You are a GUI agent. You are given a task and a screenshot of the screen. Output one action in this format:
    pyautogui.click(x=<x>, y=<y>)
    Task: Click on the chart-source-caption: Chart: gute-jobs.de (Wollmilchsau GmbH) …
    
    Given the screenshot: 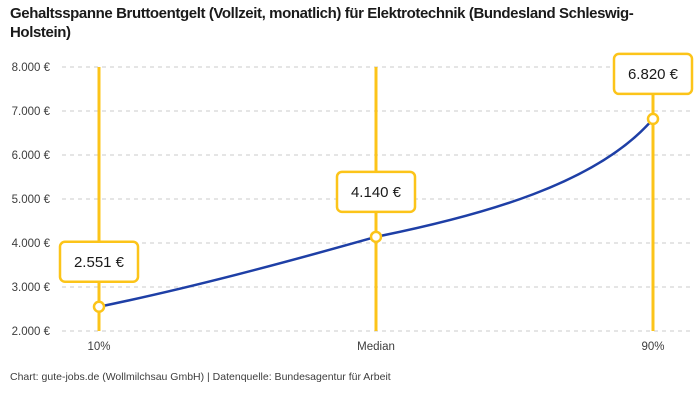 What is the action you would take?
    pyautogui.click(x=200, y=377)
    